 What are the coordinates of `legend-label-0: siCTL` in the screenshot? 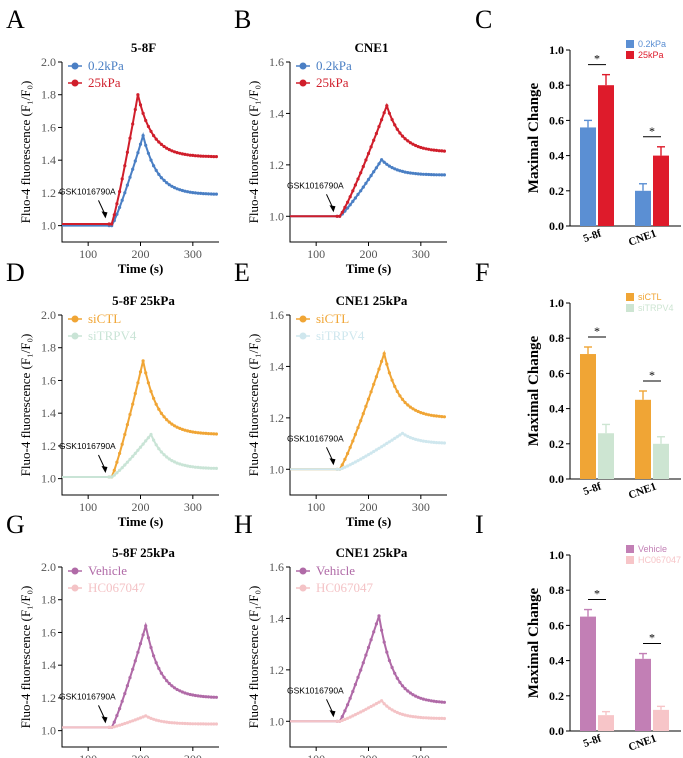 It's located at (650, 297).